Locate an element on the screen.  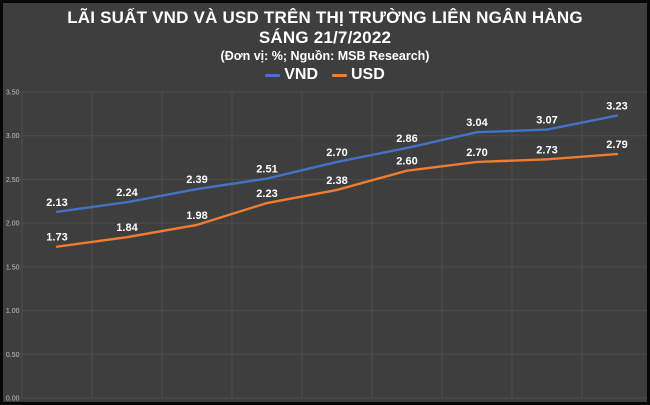
vnd-data-label: 2.24 is located at coordinates (127, 193).